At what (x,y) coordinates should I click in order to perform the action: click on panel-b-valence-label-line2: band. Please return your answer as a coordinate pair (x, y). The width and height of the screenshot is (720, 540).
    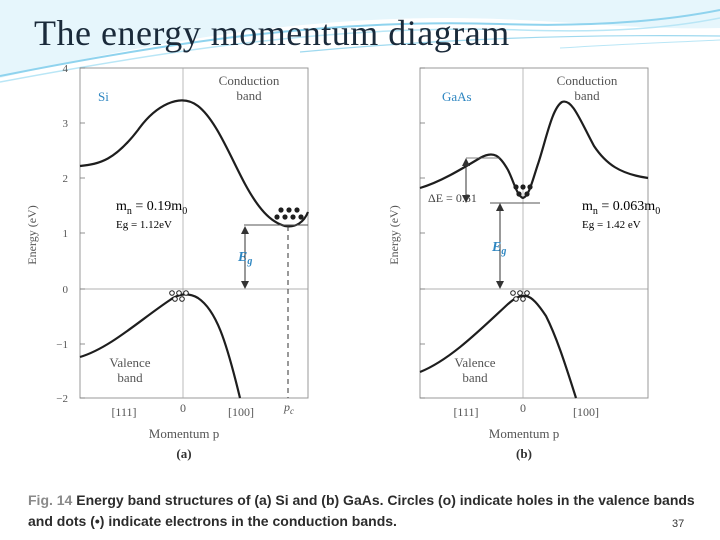
    Looking at the image, I should click on (475, 377).